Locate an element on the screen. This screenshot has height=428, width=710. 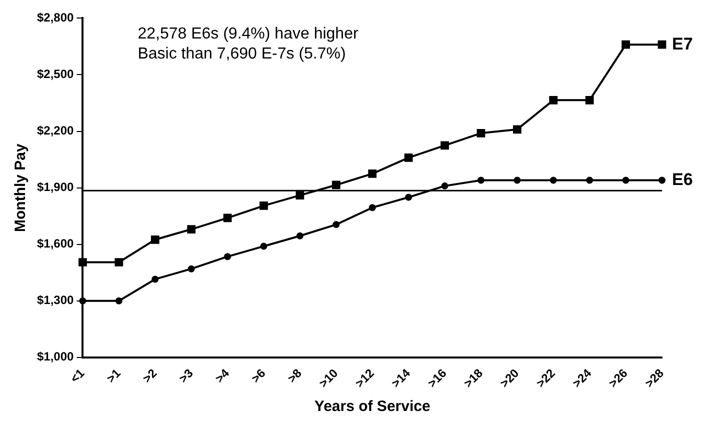
x-tick-label: >26 is located at coordinates (618, 378).